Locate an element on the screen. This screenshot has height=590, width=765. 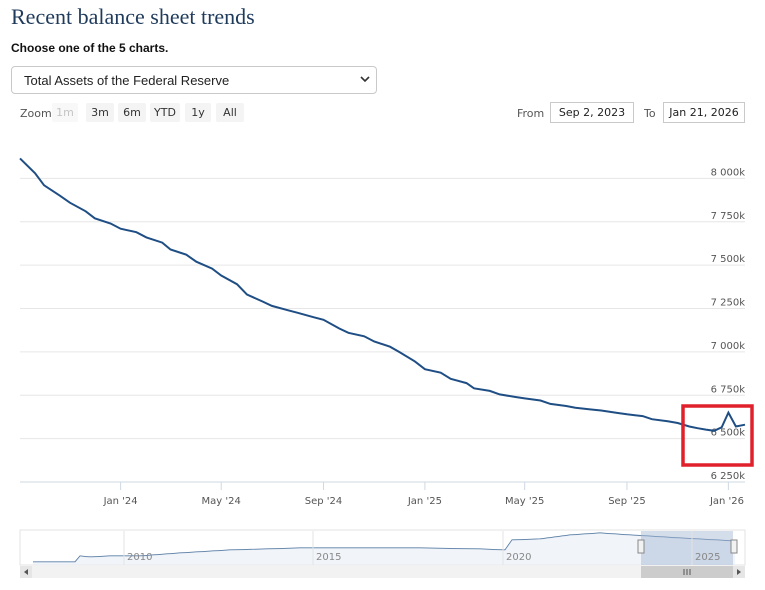
zoom-ytd-button: YTD is located at coordinates (165, 112).